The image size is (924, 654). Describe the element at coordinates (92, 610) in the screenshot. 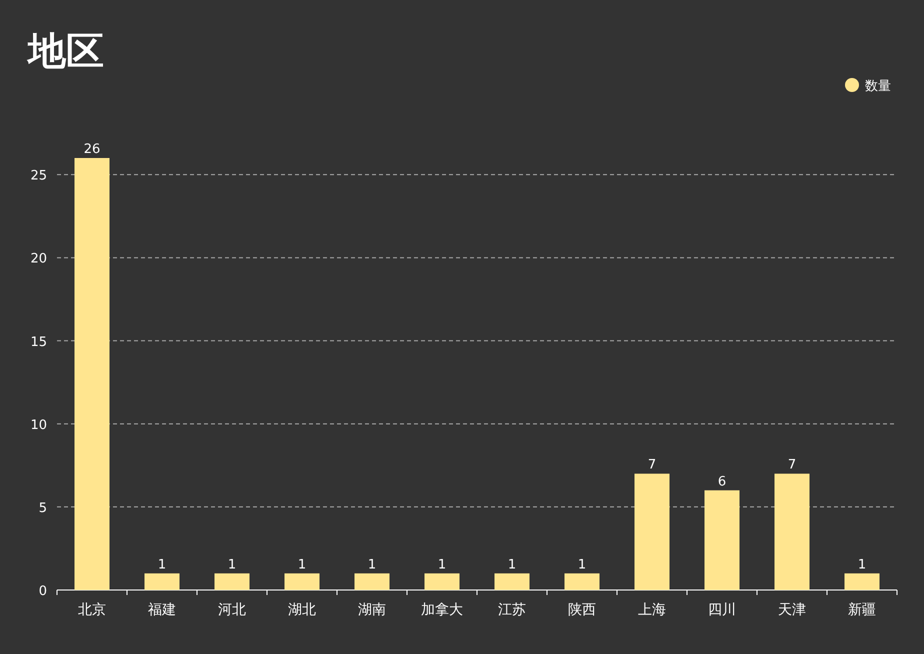

I see `x-tick-label: 北京` at that location.